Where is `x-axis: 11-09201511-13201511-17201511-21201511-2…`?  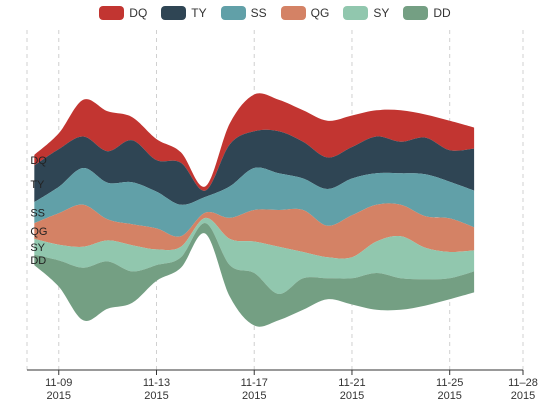 x-axis: 11-09201511-13201511-17201511-21201511-2… is located at coordinates (282, 385).